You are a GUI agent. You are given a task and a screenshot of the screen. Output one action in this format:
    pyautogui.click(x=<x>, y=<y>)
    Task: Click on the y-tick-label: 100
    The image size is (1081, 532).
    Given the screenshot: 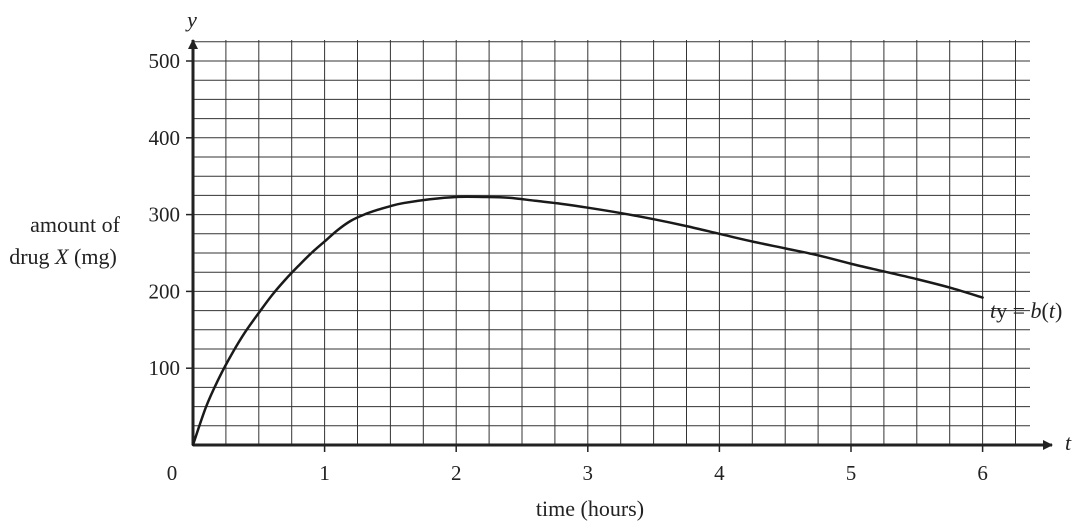 What is the action you would take?
    pyautogui.click(x=165, y=368)
    